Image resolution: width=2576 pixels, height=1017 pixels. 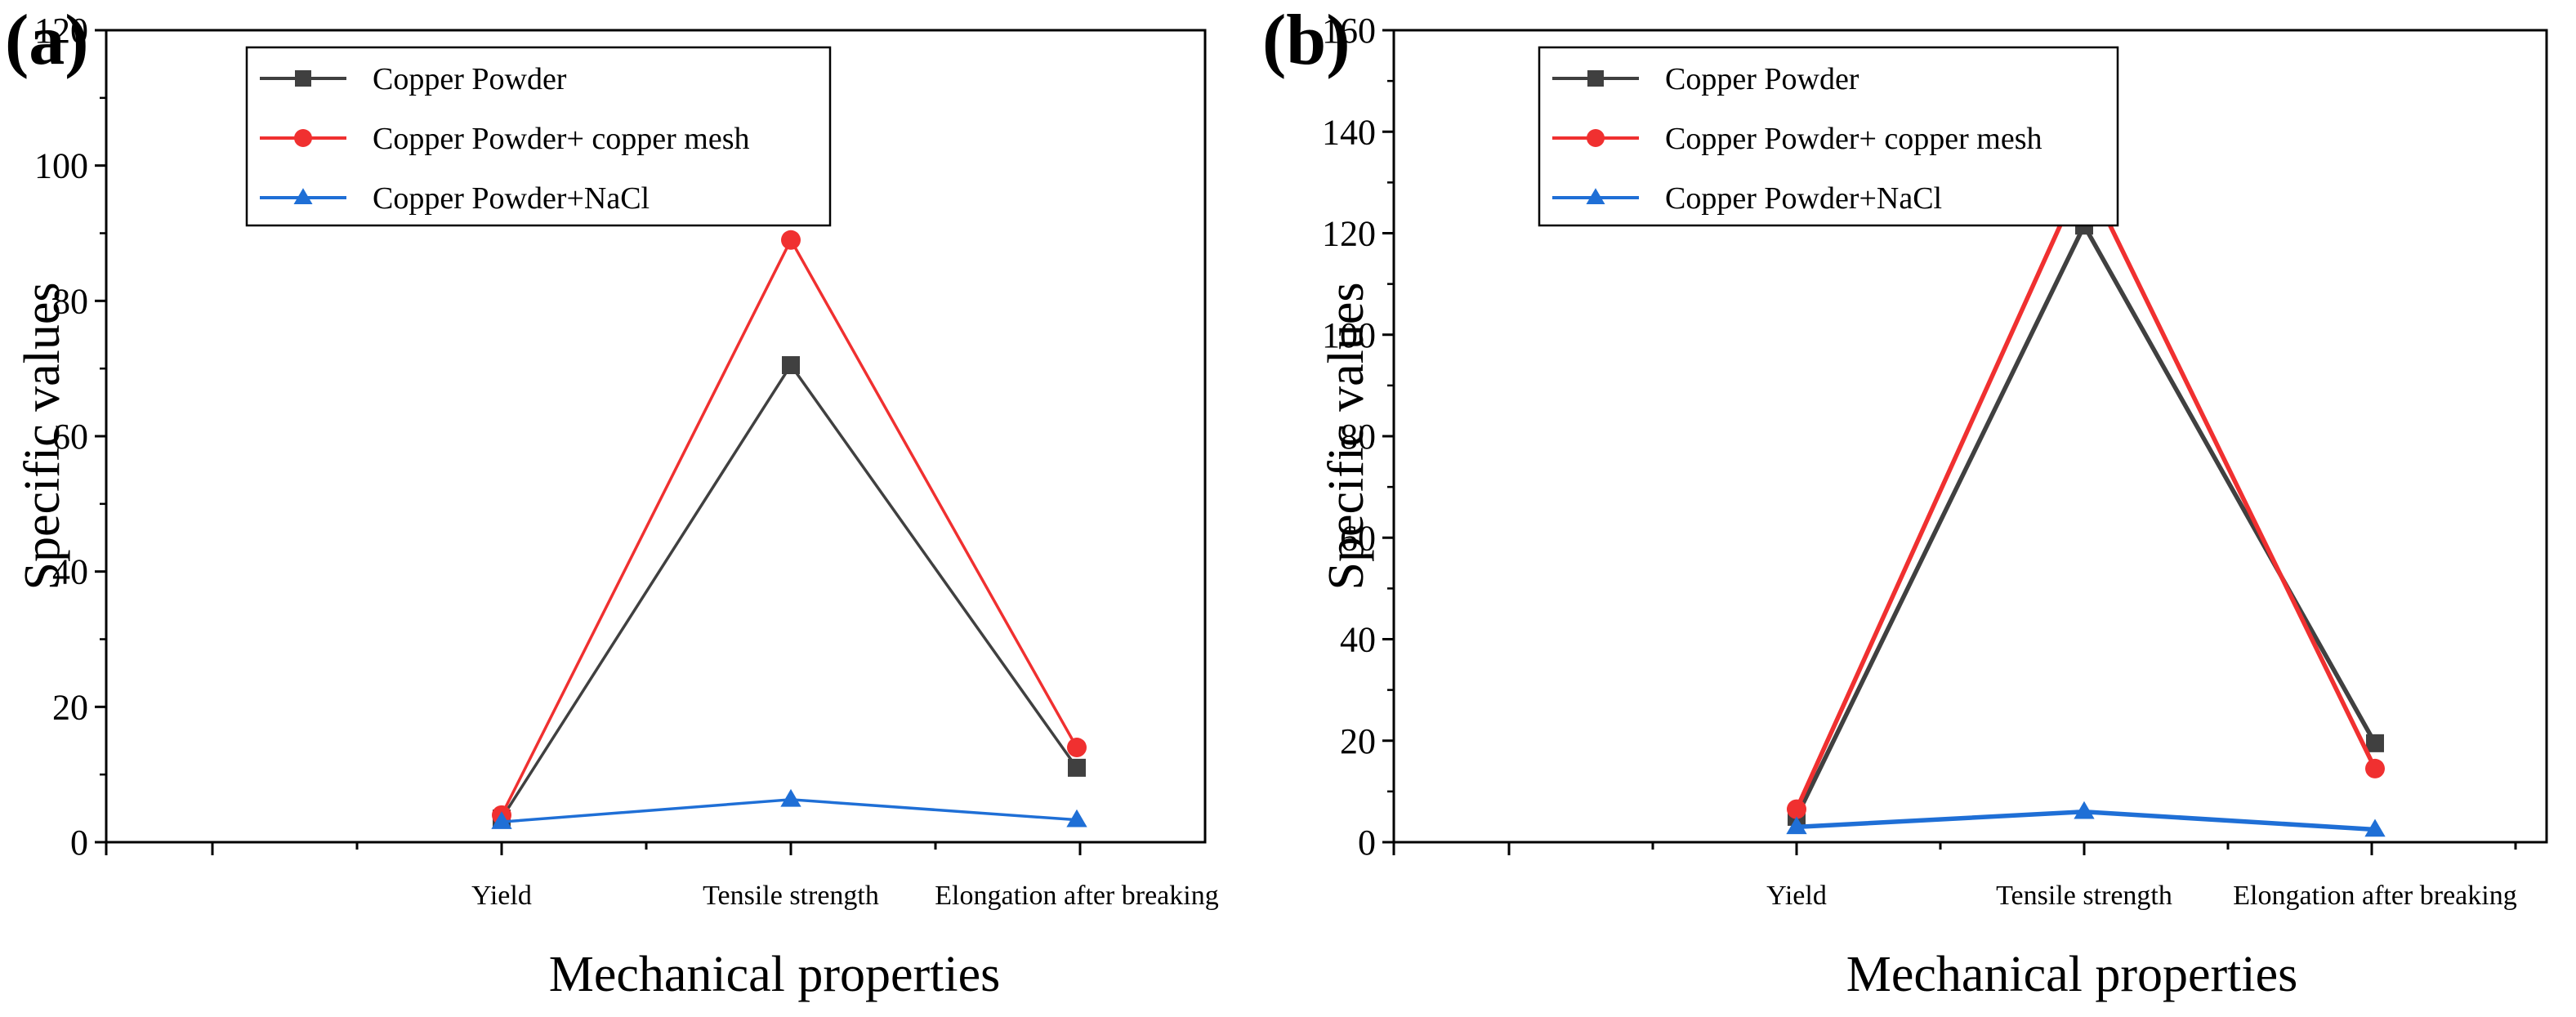 I want to click on panel-label: (b), so click(x=1307, y=41).